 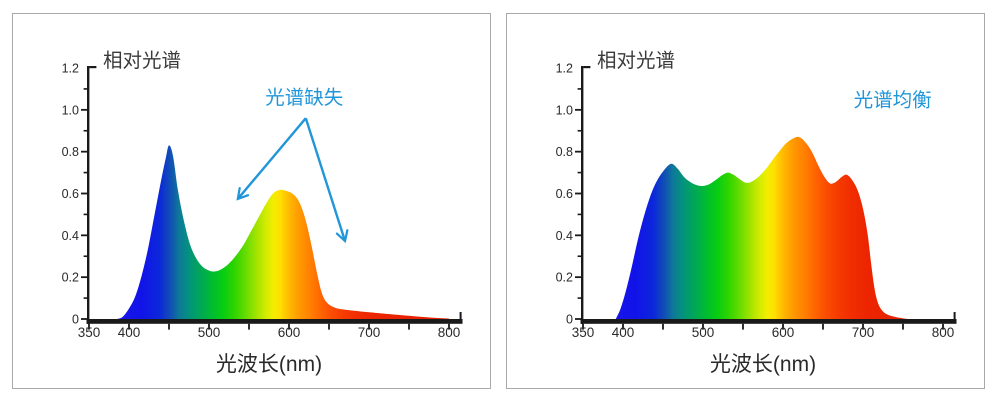 What do you see at coordinates (893, 100) in the screenshot?
I see `annotation-label: 光谱均衡` at bounding box center [893, 100].